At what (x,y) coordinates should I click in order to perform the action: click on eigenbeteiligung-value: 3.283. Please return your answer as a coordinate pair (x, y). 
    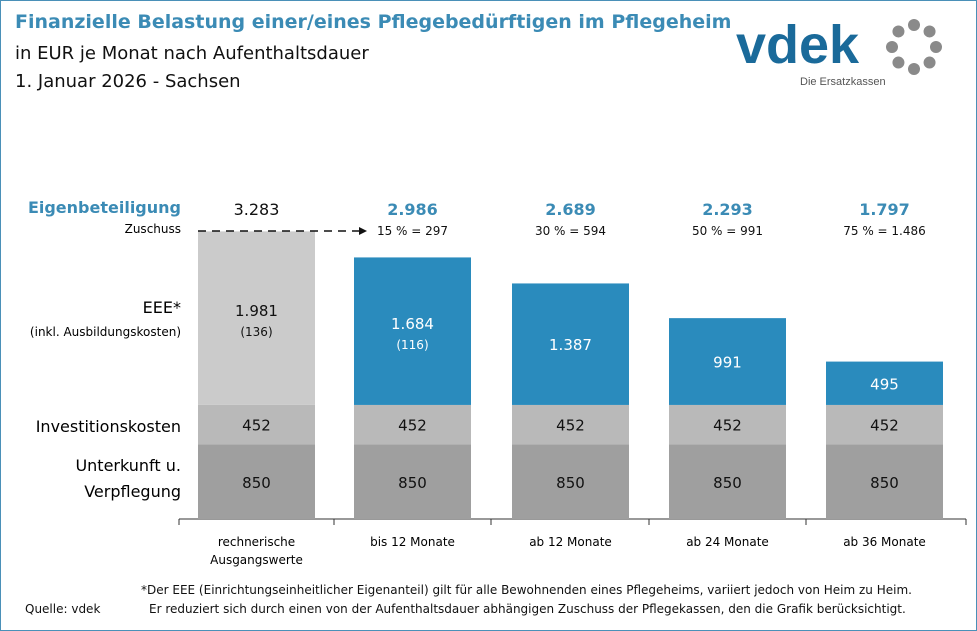
    Looking at the image, I should click on (257, 209).